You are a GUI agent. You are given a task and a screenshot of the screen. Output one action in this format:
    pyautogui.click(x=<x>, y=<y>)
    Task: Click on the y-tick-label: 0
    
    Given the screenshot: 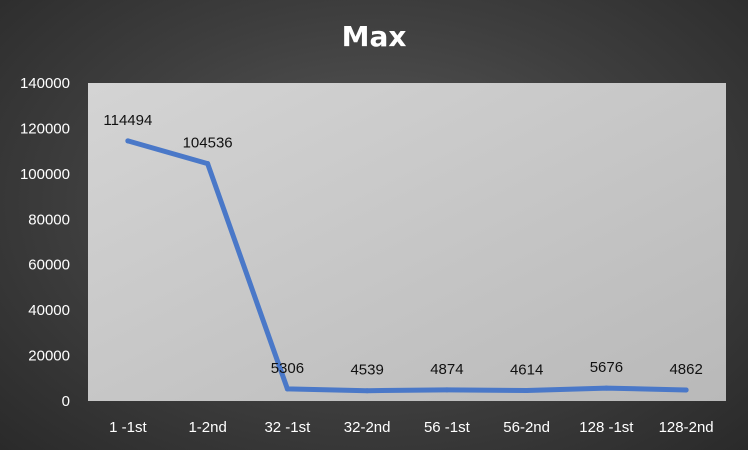 What is the action you would take?
    pyautogui.click(x=66, y=401)
    